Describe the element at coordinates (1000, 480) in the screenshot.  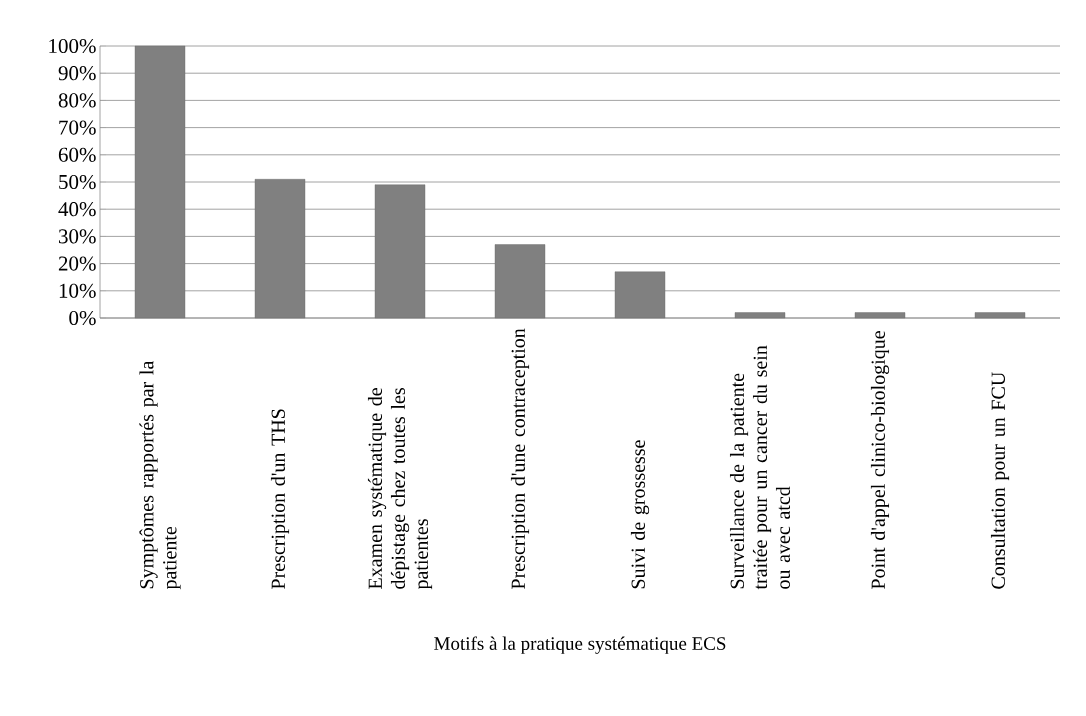
I see `x-tick-label: Consultation pour un FCU` at that location.